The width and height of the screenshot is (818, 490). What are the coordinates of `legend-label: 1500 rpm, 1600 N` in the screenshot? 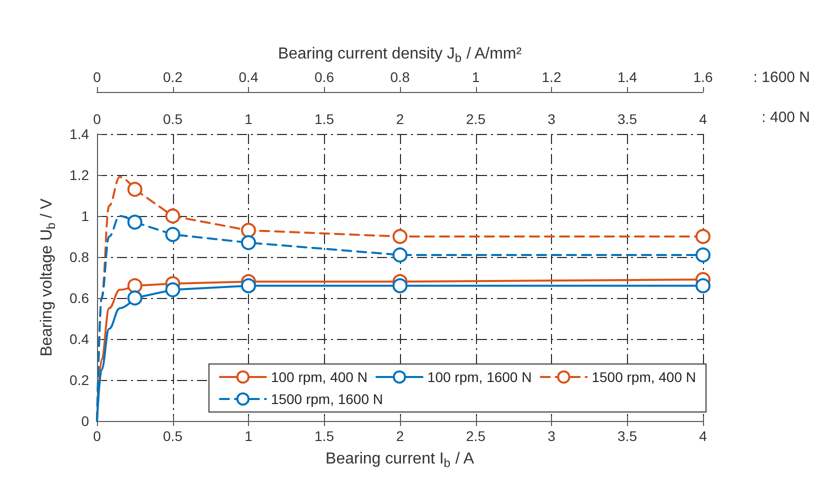 It's located at (327, 399).